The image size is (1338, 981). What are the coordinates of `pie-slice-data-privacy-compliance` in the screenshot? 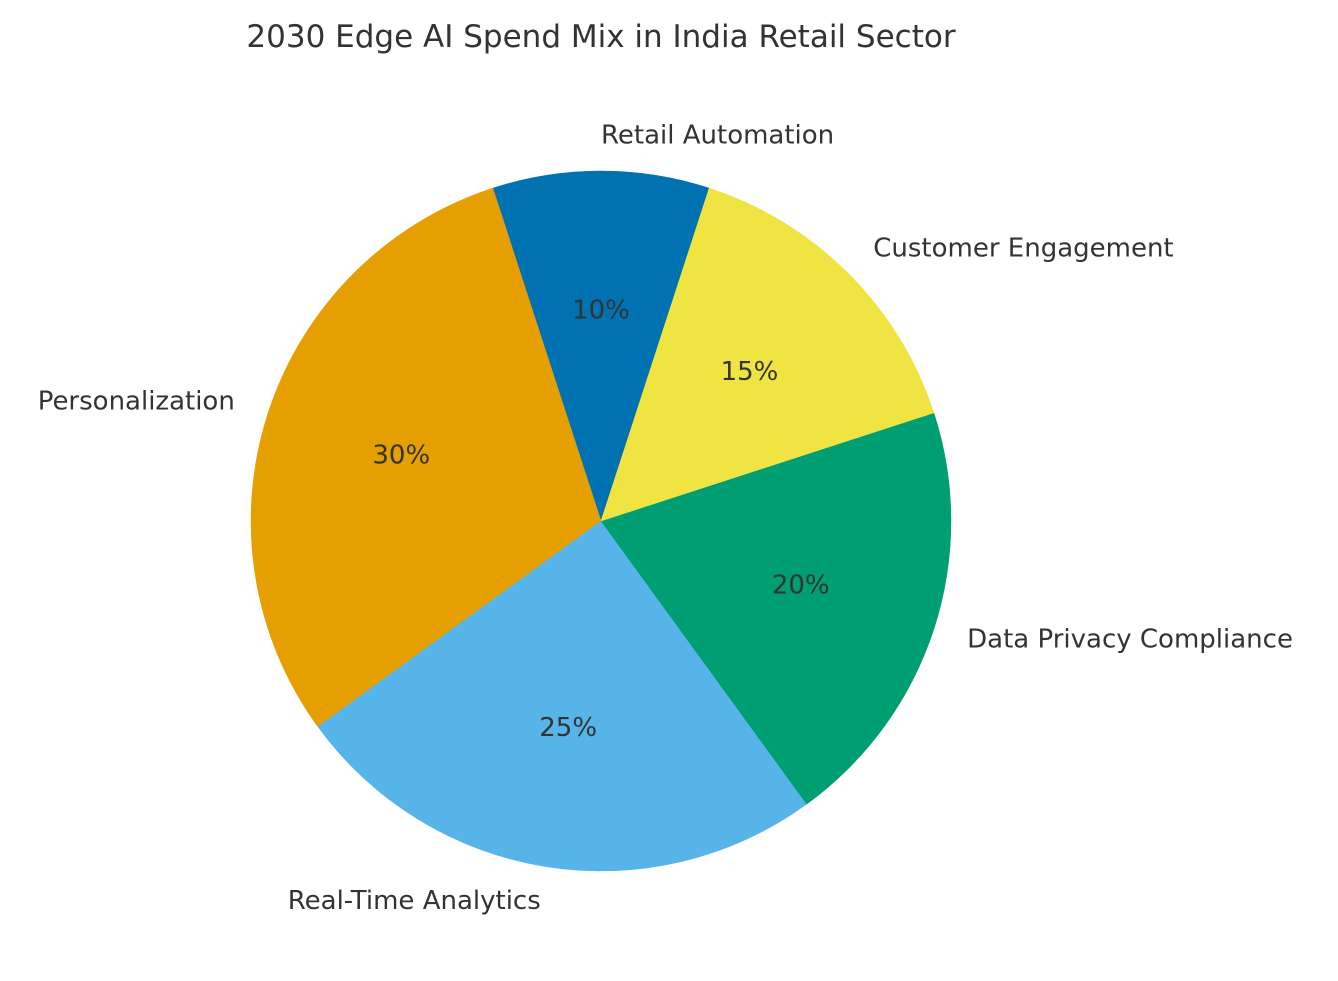 It's located at (776, 608).